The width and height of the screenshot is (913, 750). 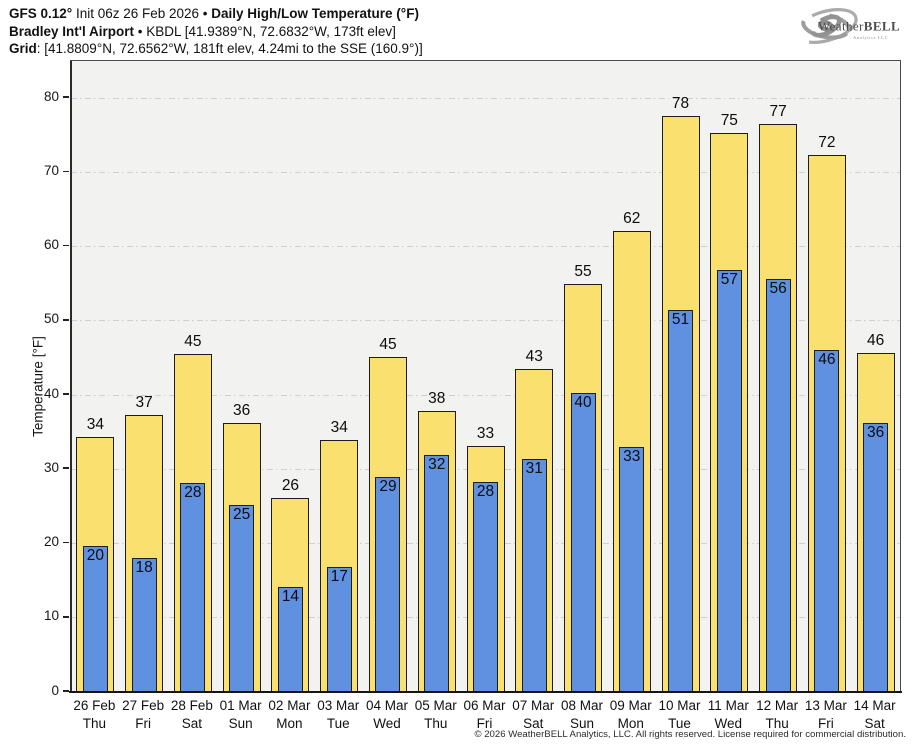 What do you see at coordinates (729, 279) in the screenshot?
I see `low-value-label: 57` at bounding box center [729, 279].